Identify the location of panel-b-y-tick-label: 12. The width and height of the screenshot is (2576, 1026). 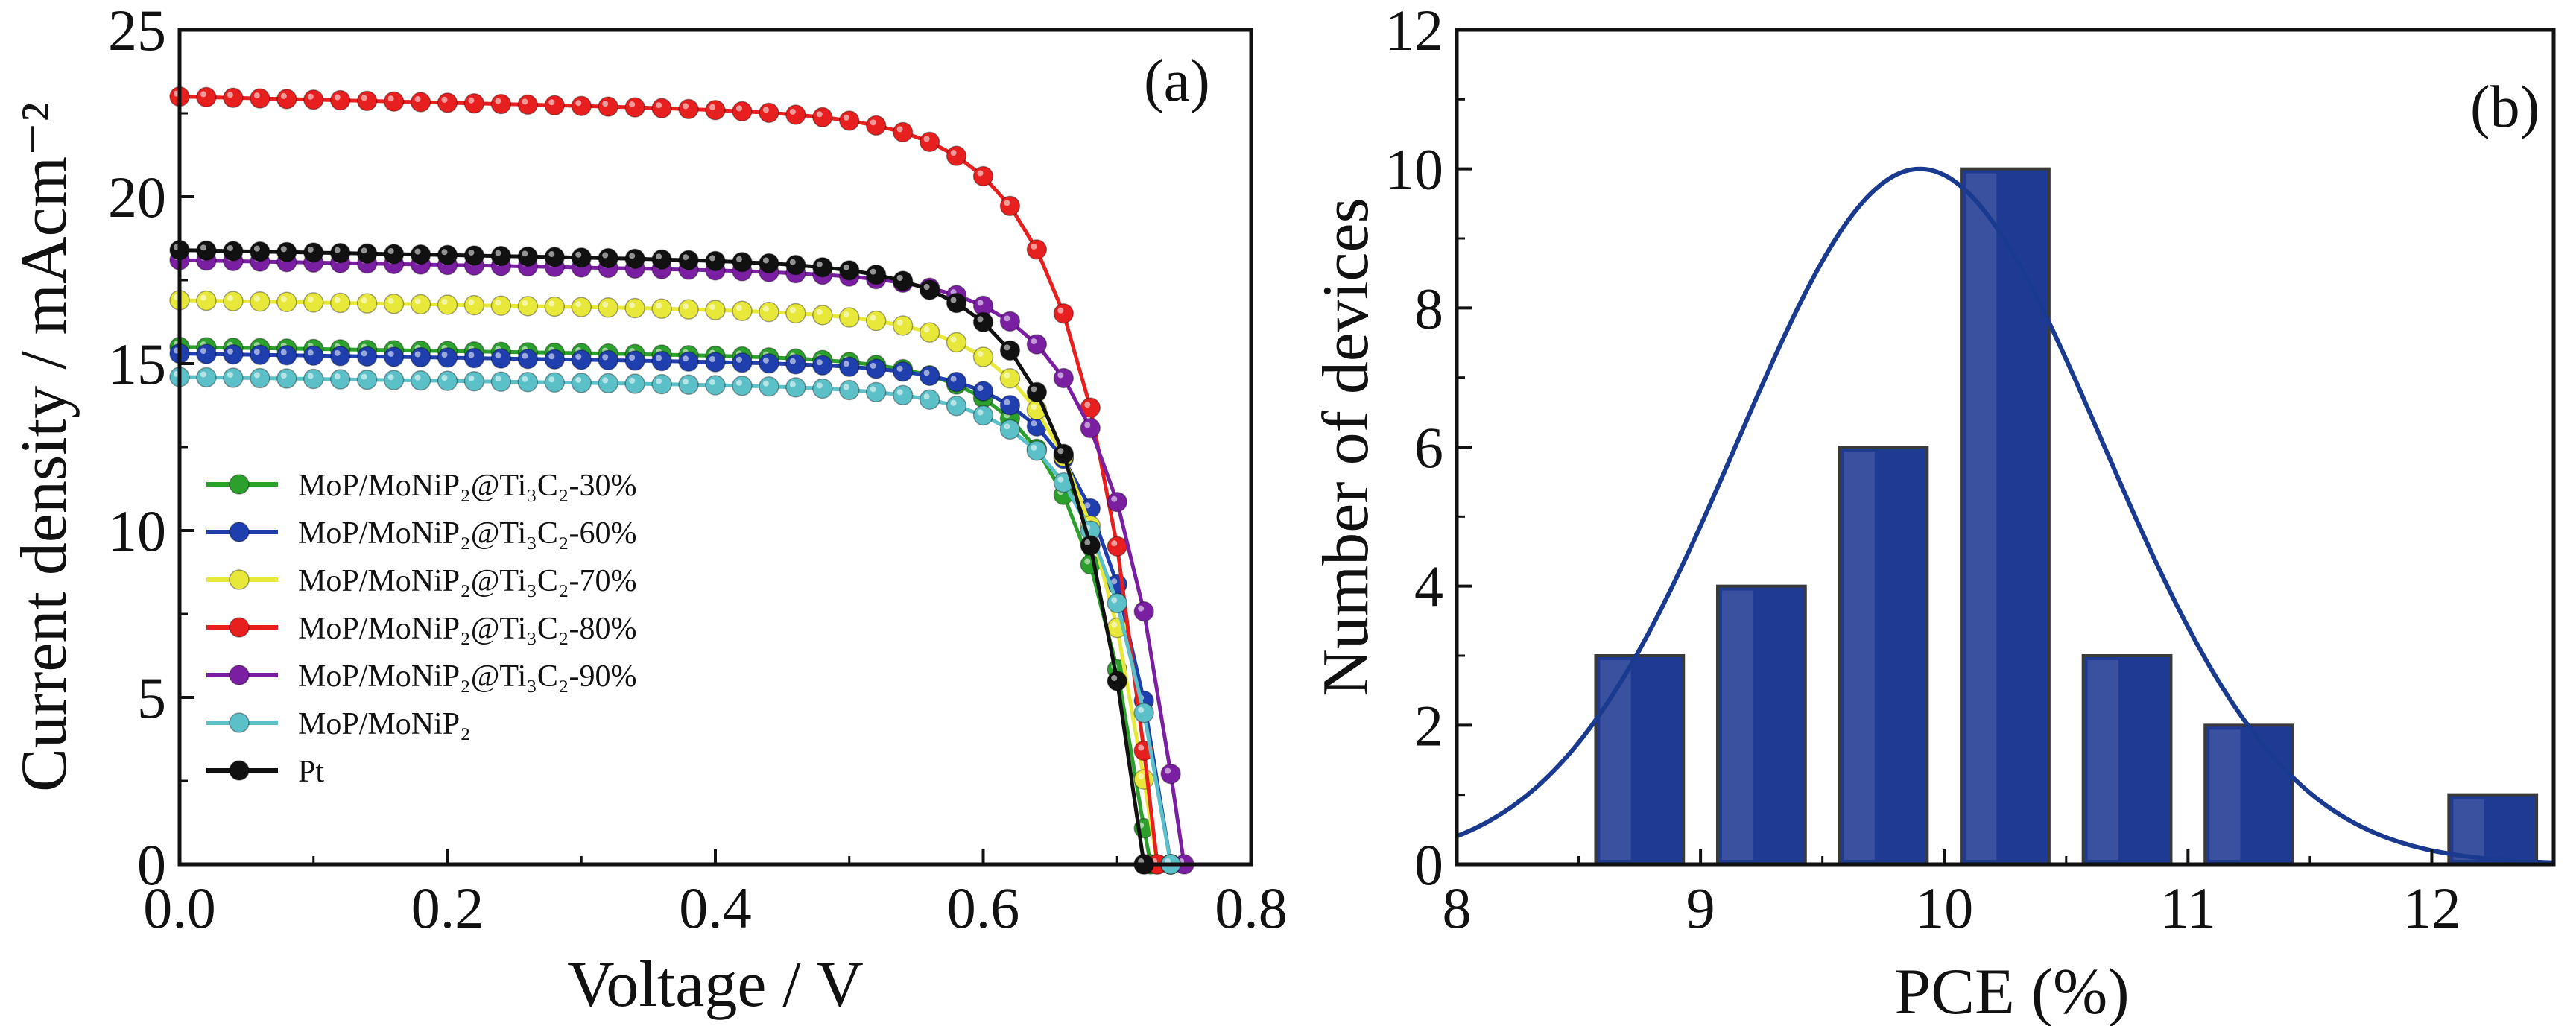
(1414, 31).